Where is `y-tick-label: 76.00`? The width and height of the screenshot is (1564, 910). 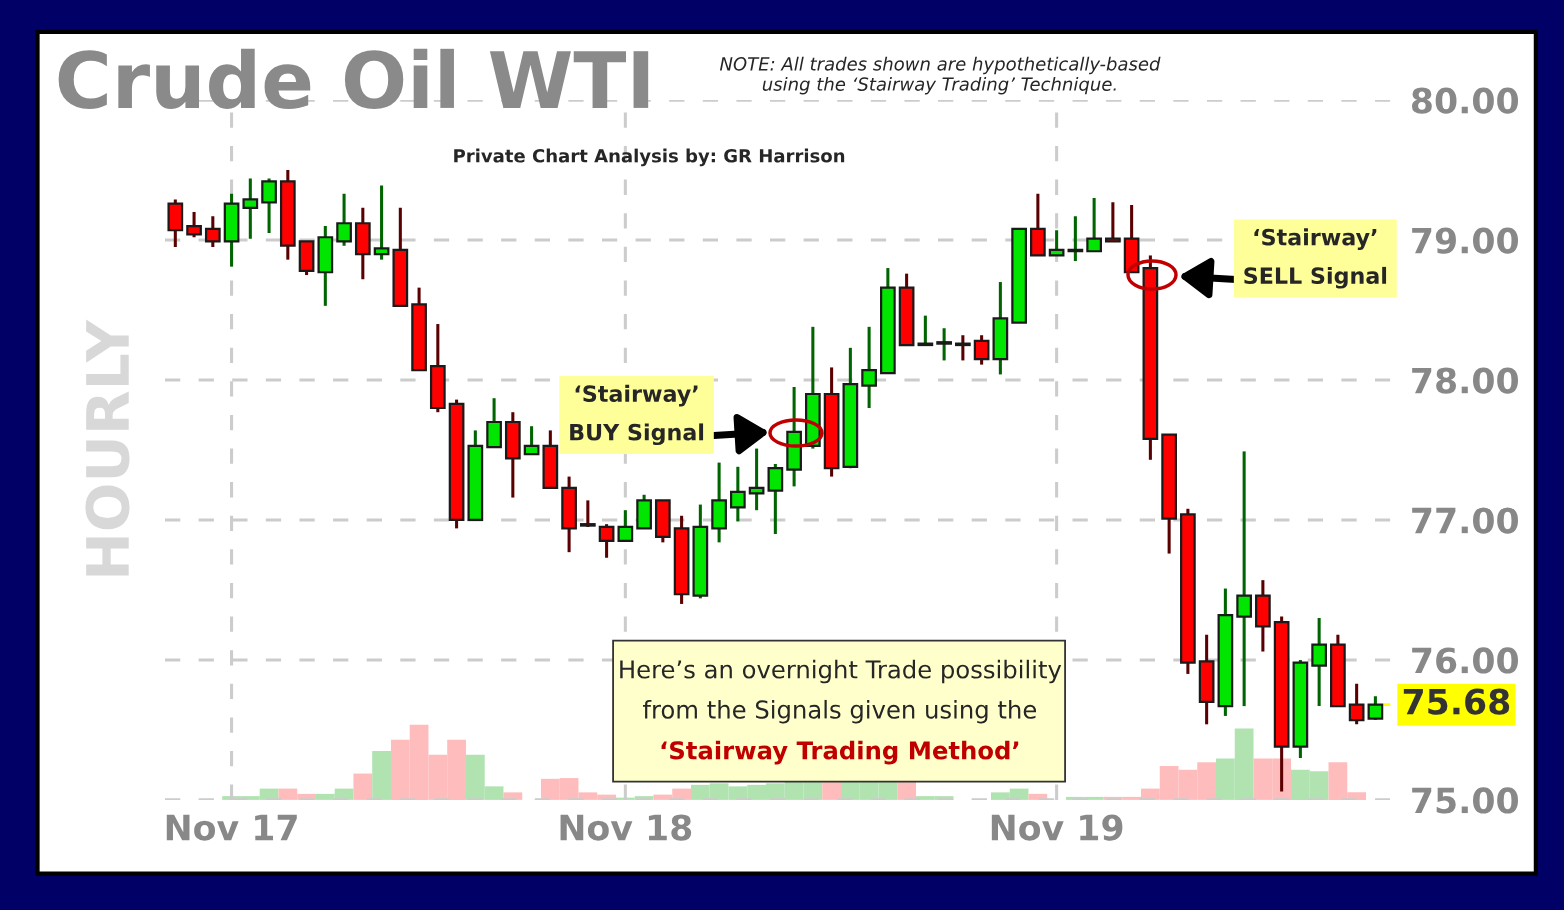 y-tick-label: 76.00 is located at coordinates (1465, 660).